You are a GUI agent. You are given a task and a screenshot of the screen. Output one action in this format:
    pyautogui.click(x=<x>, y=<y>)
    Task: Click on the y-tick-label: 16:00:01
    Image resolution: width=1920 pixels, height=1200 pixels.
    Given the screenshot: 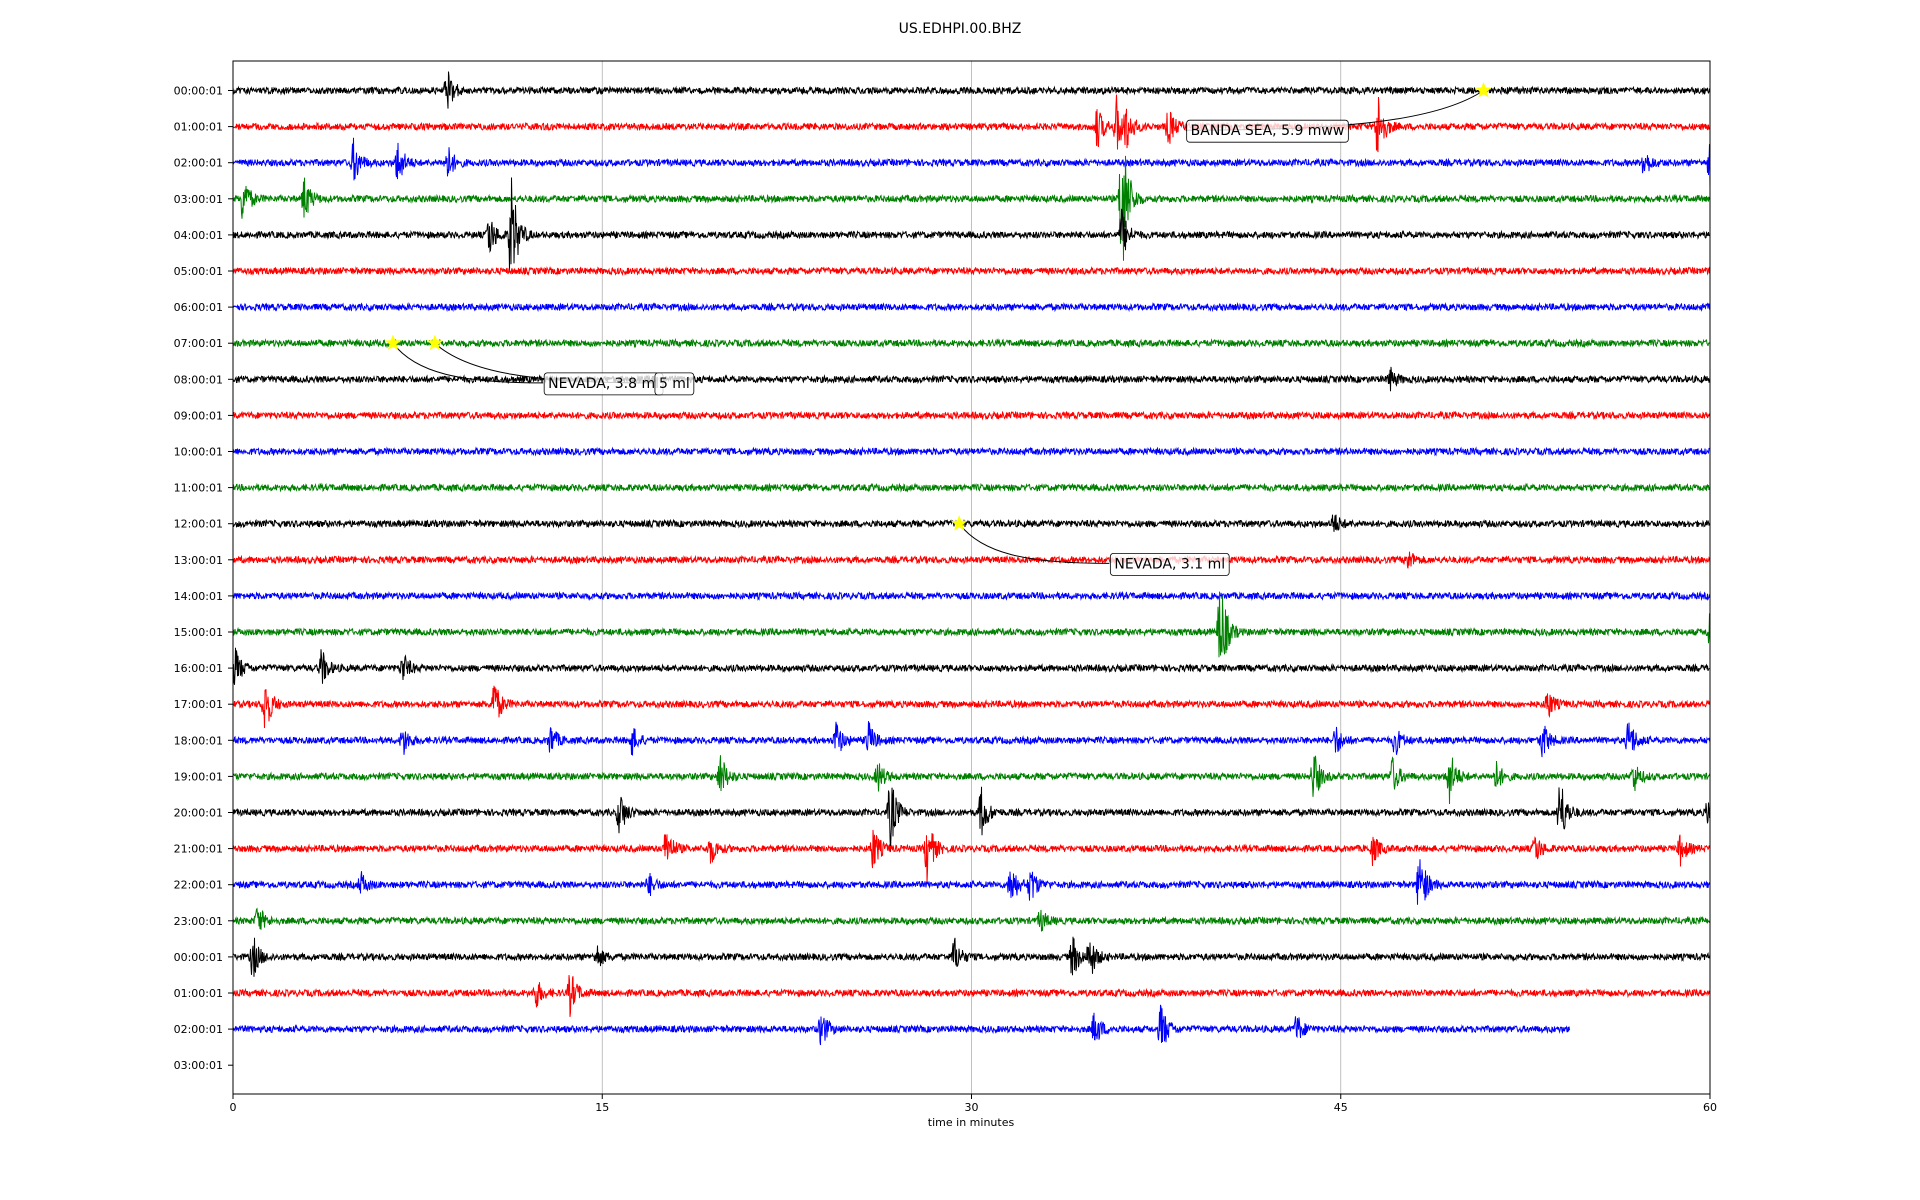 What is the action you would take?
    pyautogui.click(x=198, y=668)
    